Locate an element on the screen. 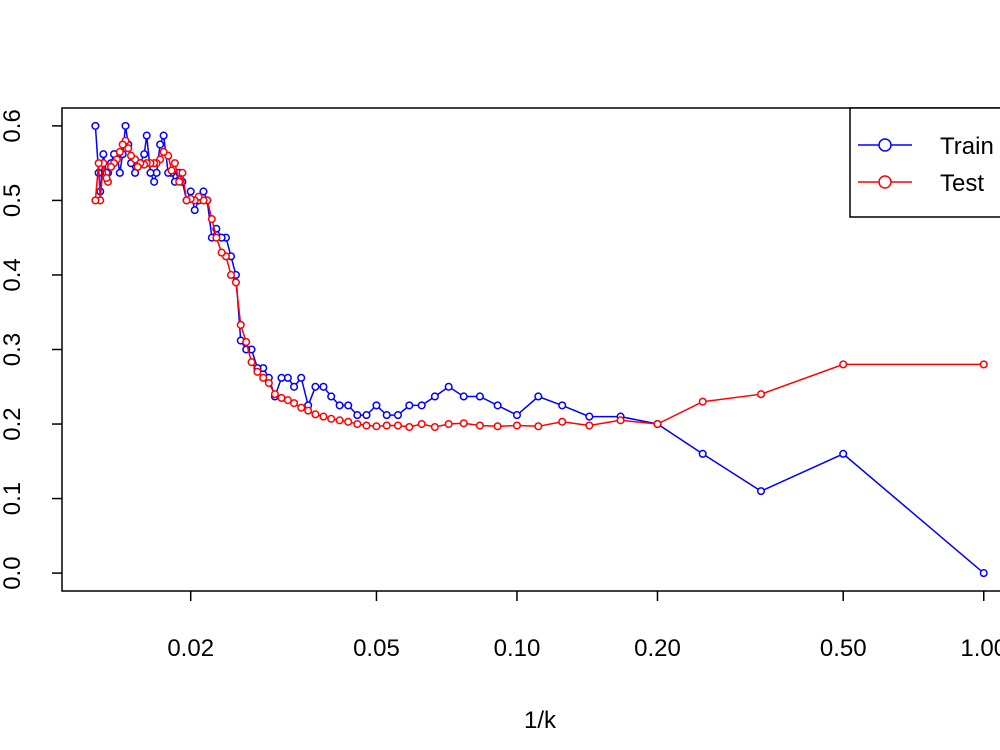 The height and width of the screenshot is (750, 1000). y-tick-label: 0.0 is located at coordinates (13, 572).